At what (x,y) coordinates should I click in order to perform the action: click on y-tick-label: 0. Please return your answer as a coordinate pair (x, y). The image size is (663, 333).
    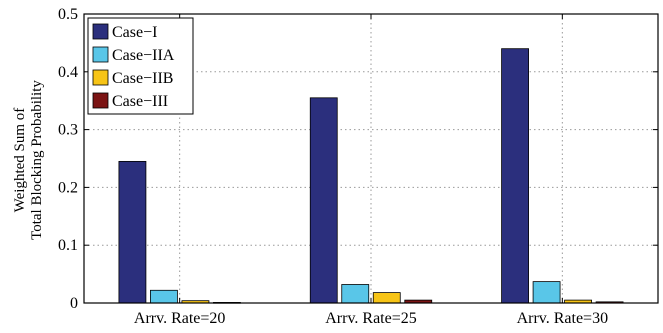
    Looking at the image, I should click on (74, 303).